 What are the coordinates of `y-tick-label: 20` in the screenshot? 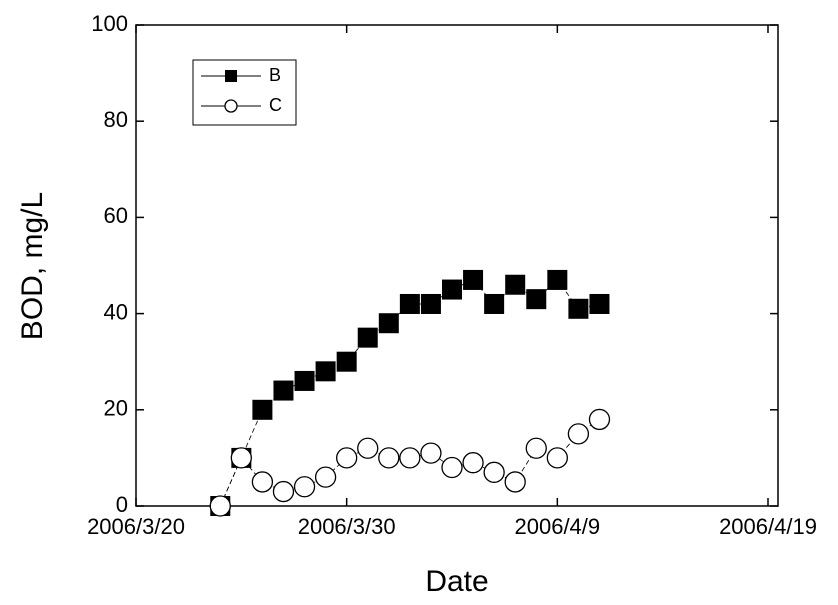 It's located at (116, 408).